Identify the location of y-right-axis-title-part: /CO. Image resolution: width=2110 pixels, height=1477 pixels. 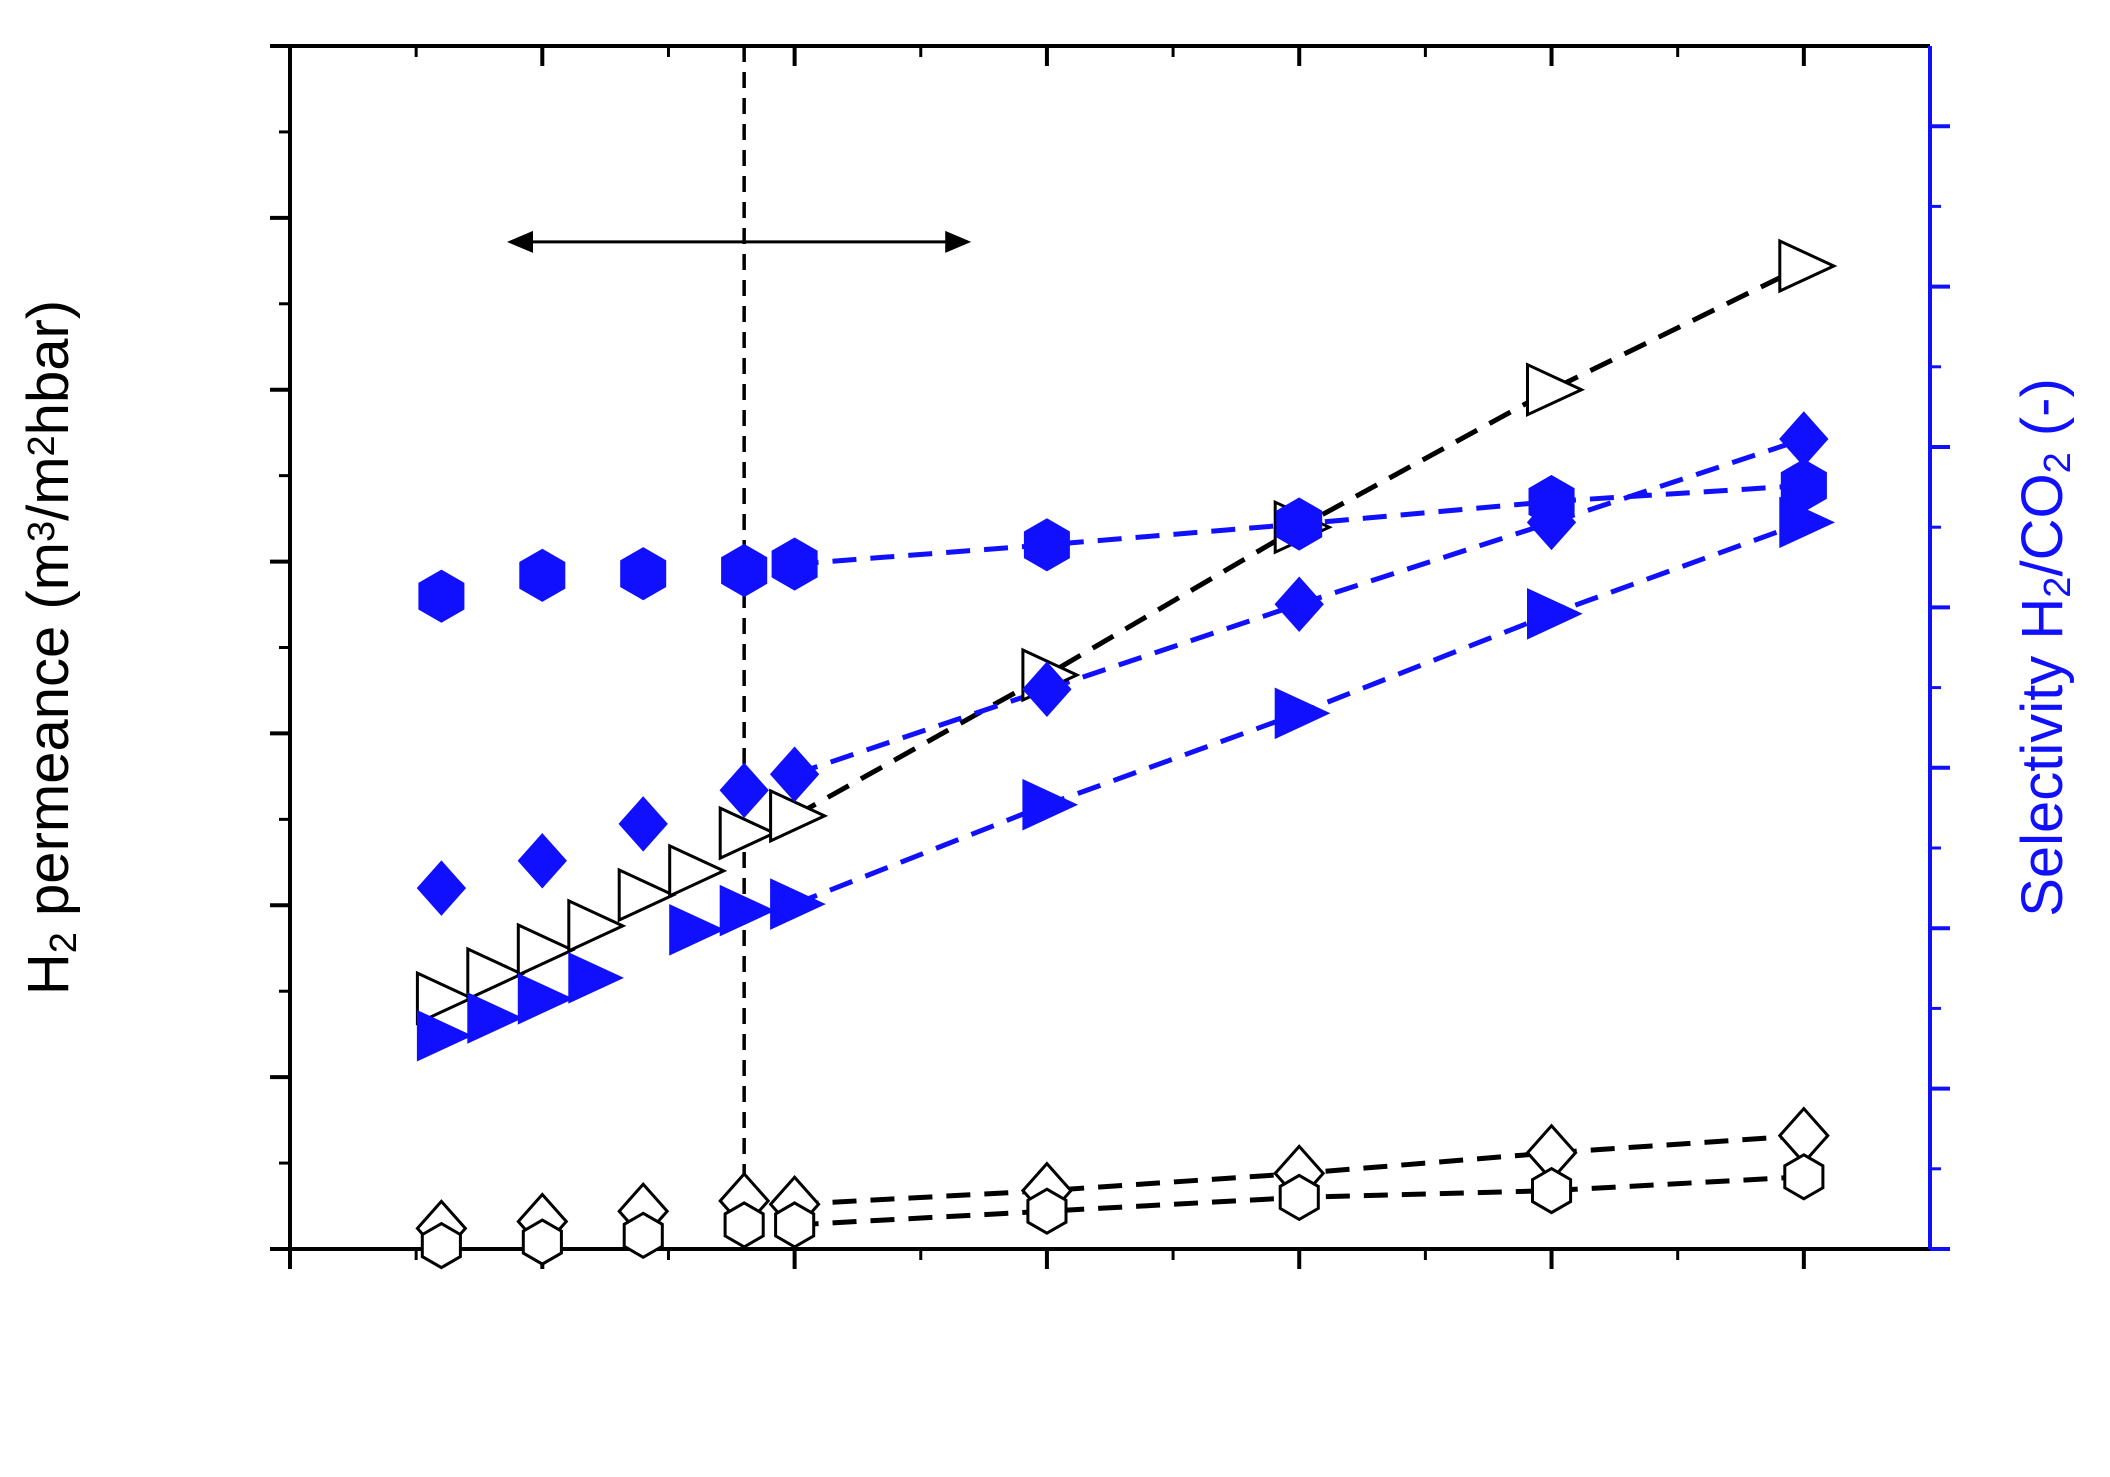
(2042, 524).